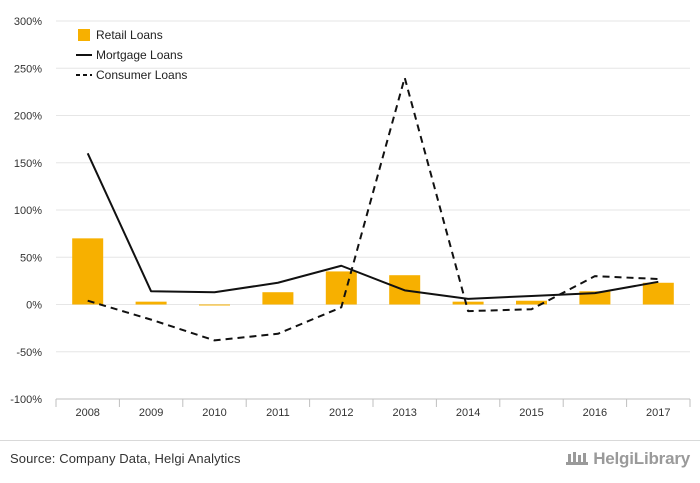 The image size is (700, 483). I want to click on y-tick-label: 200%, so click(28, 117).